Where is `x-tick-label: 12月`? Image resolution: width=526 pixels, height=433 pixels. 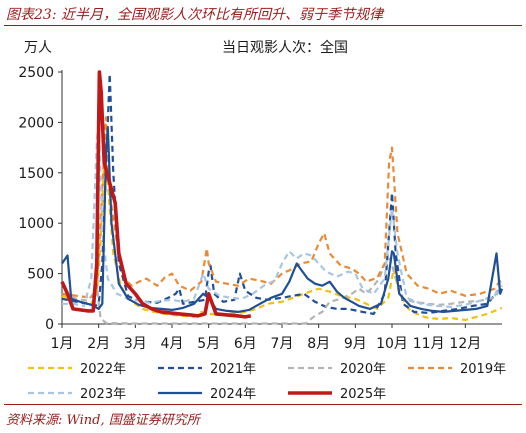
x-tick-label: 12月 is located at coordinates (465, 344).